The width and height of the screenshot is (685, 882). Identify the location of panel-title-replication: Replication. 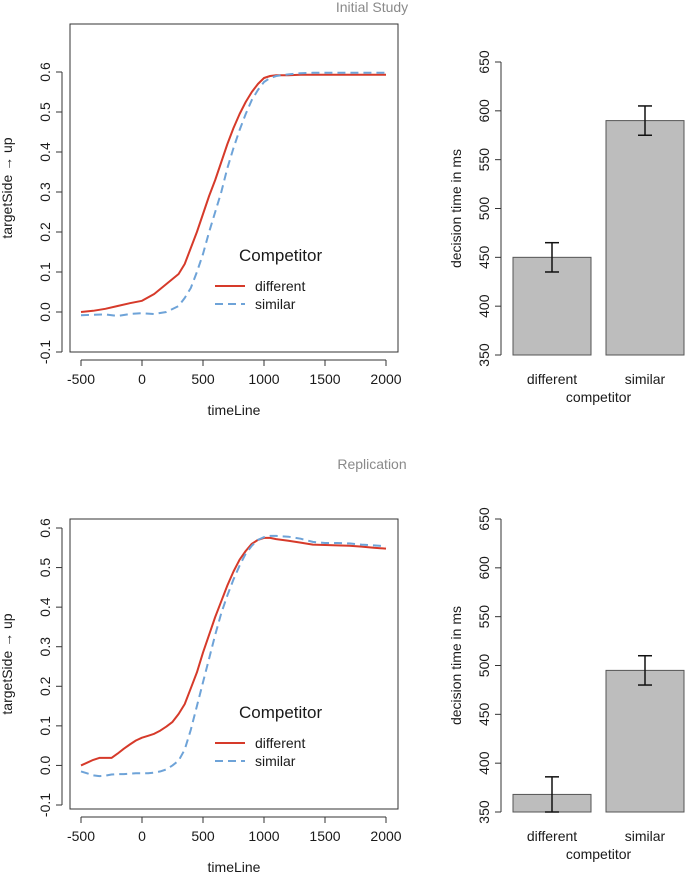
(371, 464).